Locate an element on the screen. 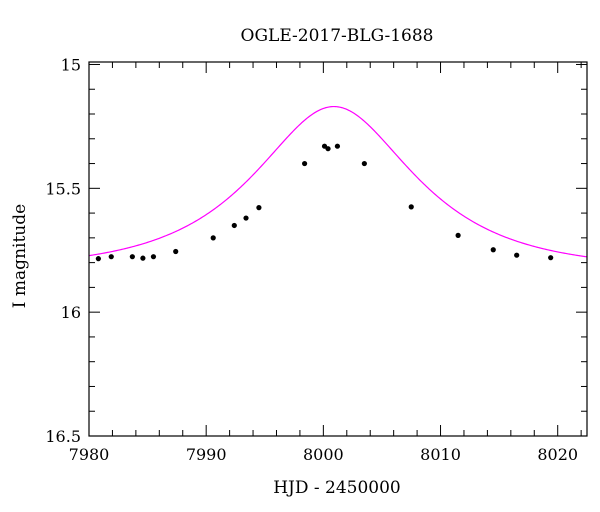 The width and height of the screenshot is (600, 512). x-tick-label: 7990 is located at coordinates (206, 454).